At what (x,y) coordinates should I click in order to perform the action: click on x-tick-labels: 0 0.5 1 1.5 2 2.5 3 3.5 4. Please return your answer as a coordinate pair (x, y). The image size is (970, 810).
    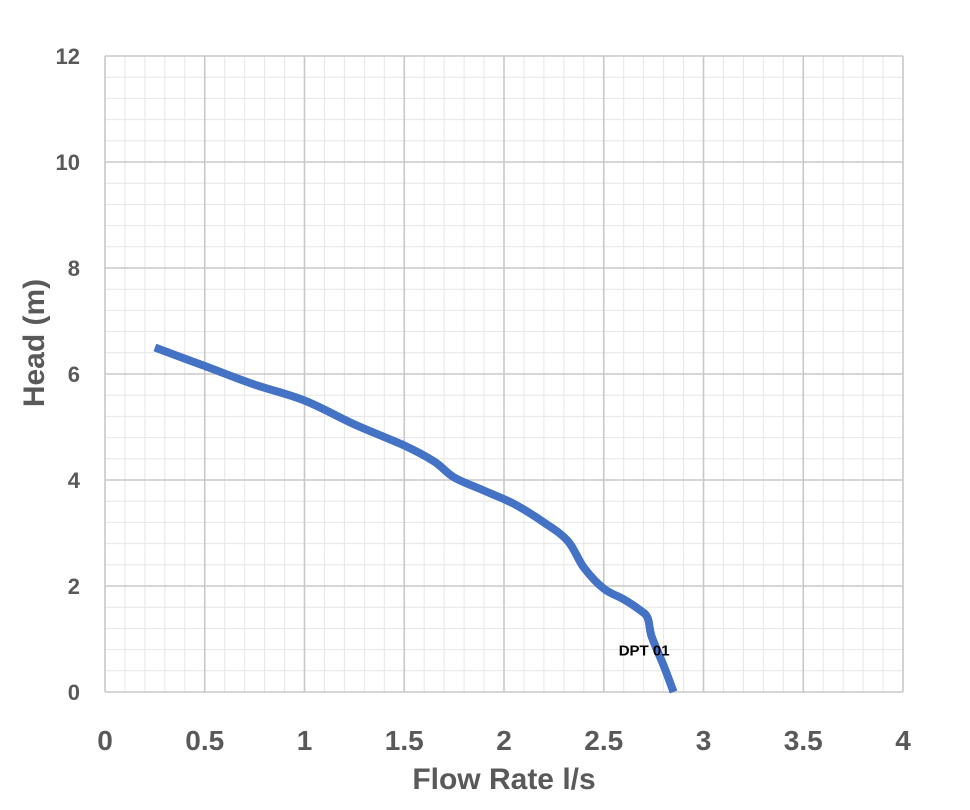
    Looking at the image, I should click on (504, 740).